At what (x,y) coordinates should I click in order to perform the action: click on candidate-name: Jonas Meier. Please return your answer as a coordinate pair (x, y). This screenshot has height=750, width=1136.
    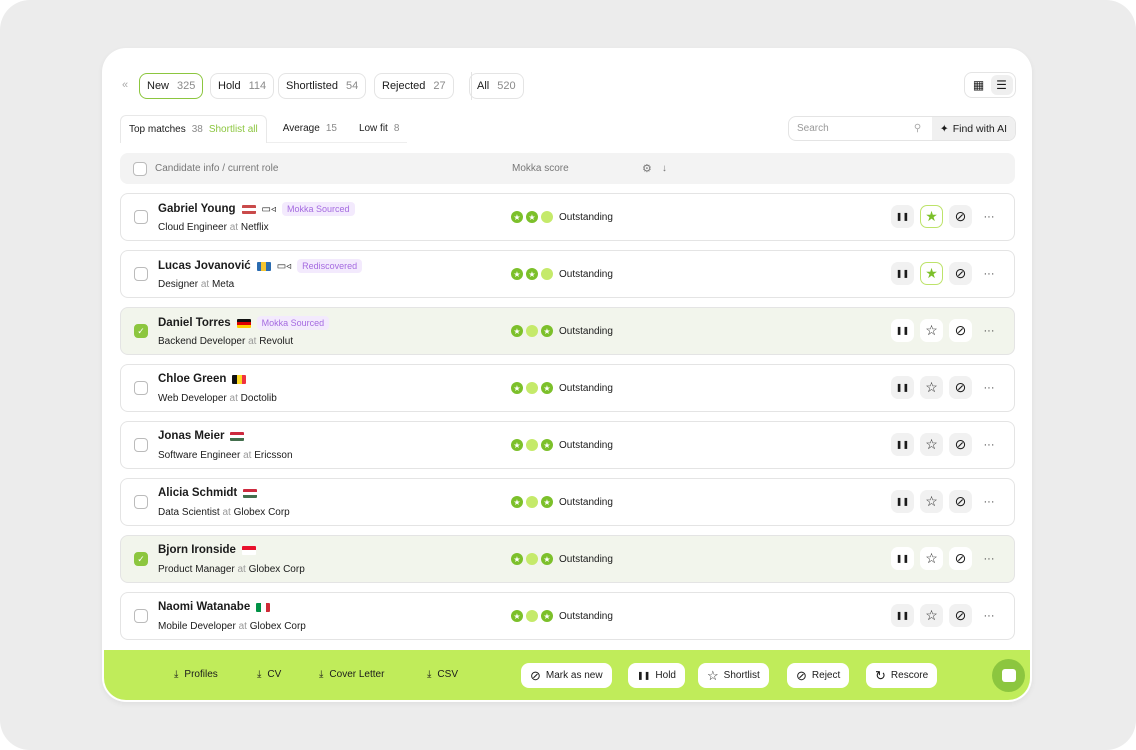
    Looking at the image, I should click on (191, 436).